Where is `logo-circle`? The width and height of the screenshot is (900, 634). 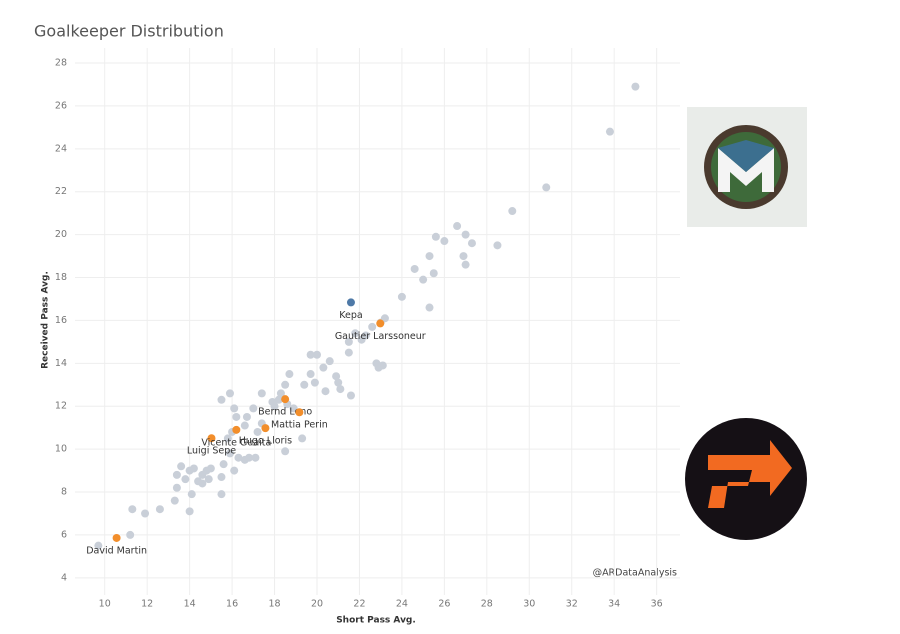
logo-circle is located at coordinates (746, 479).